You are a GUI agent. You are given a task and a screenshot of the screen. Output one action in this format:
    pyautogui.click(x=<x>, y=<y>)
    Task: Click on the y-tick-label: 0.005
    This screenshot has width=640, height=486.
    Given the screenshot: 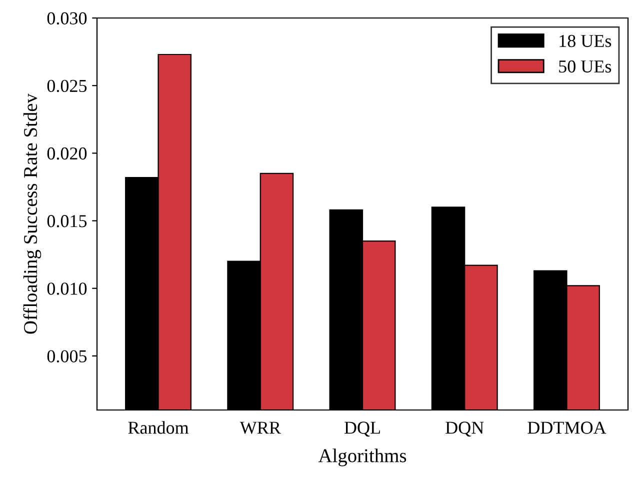 What is the action you would take?
    pyautogui.click(x=67, y=356)
    